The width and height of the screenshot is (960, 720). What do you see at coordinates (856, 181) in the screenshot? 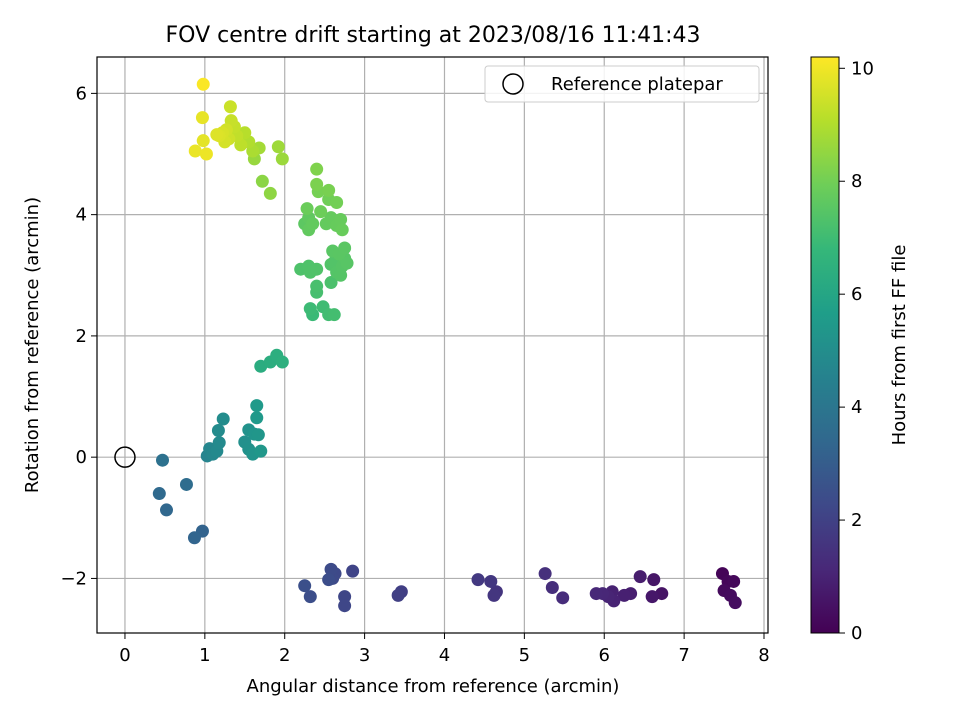
I see `colorbar-tick-label: 8` at bounding box center [856, 181].